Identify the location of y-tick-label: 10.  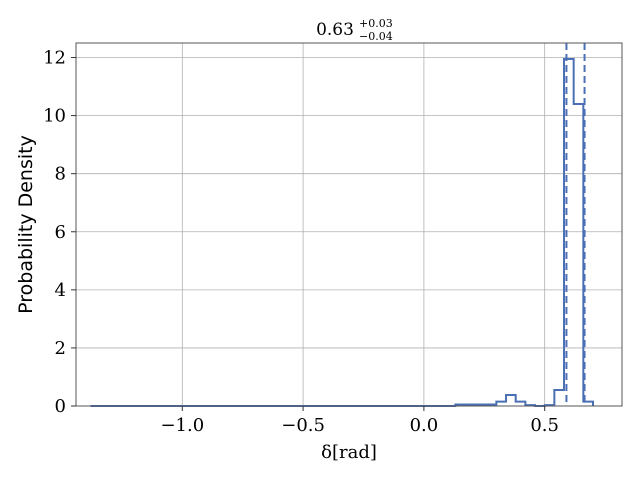
(54, 116).